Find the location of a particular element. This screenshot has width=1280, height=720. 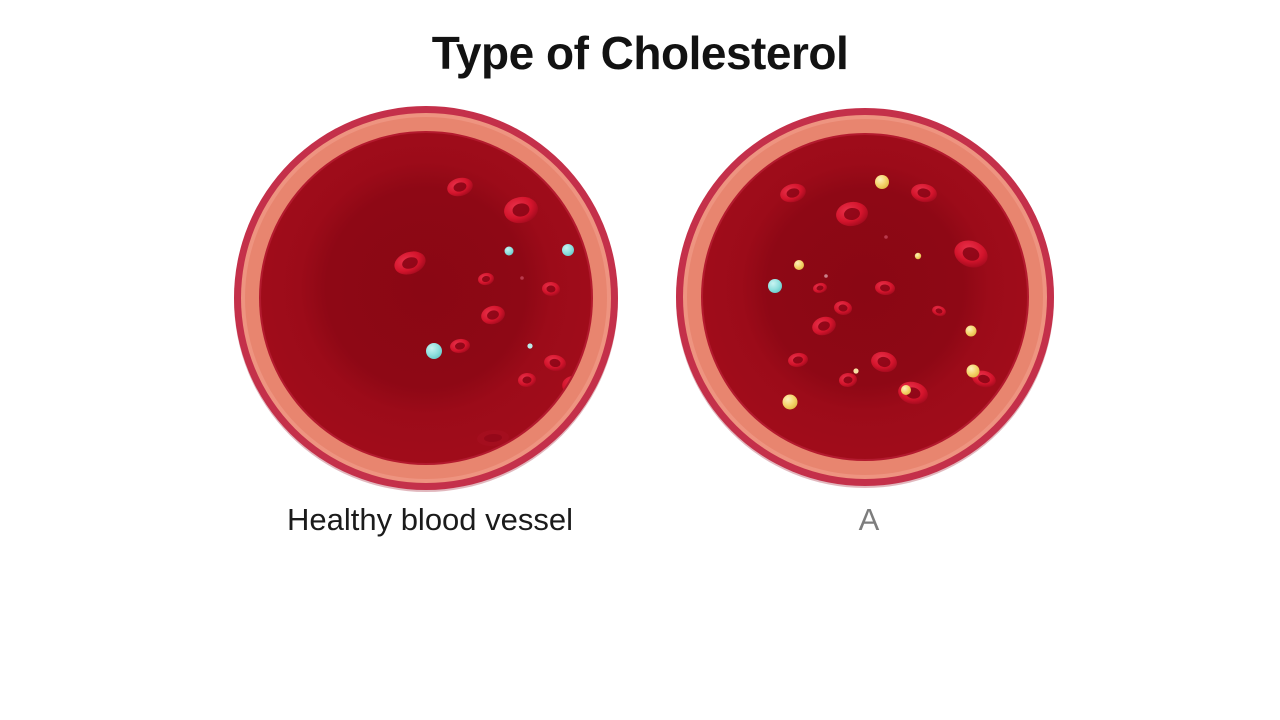

vessel-caption-healthy: Healthy blood vessel is located at coordinates (430, 519).